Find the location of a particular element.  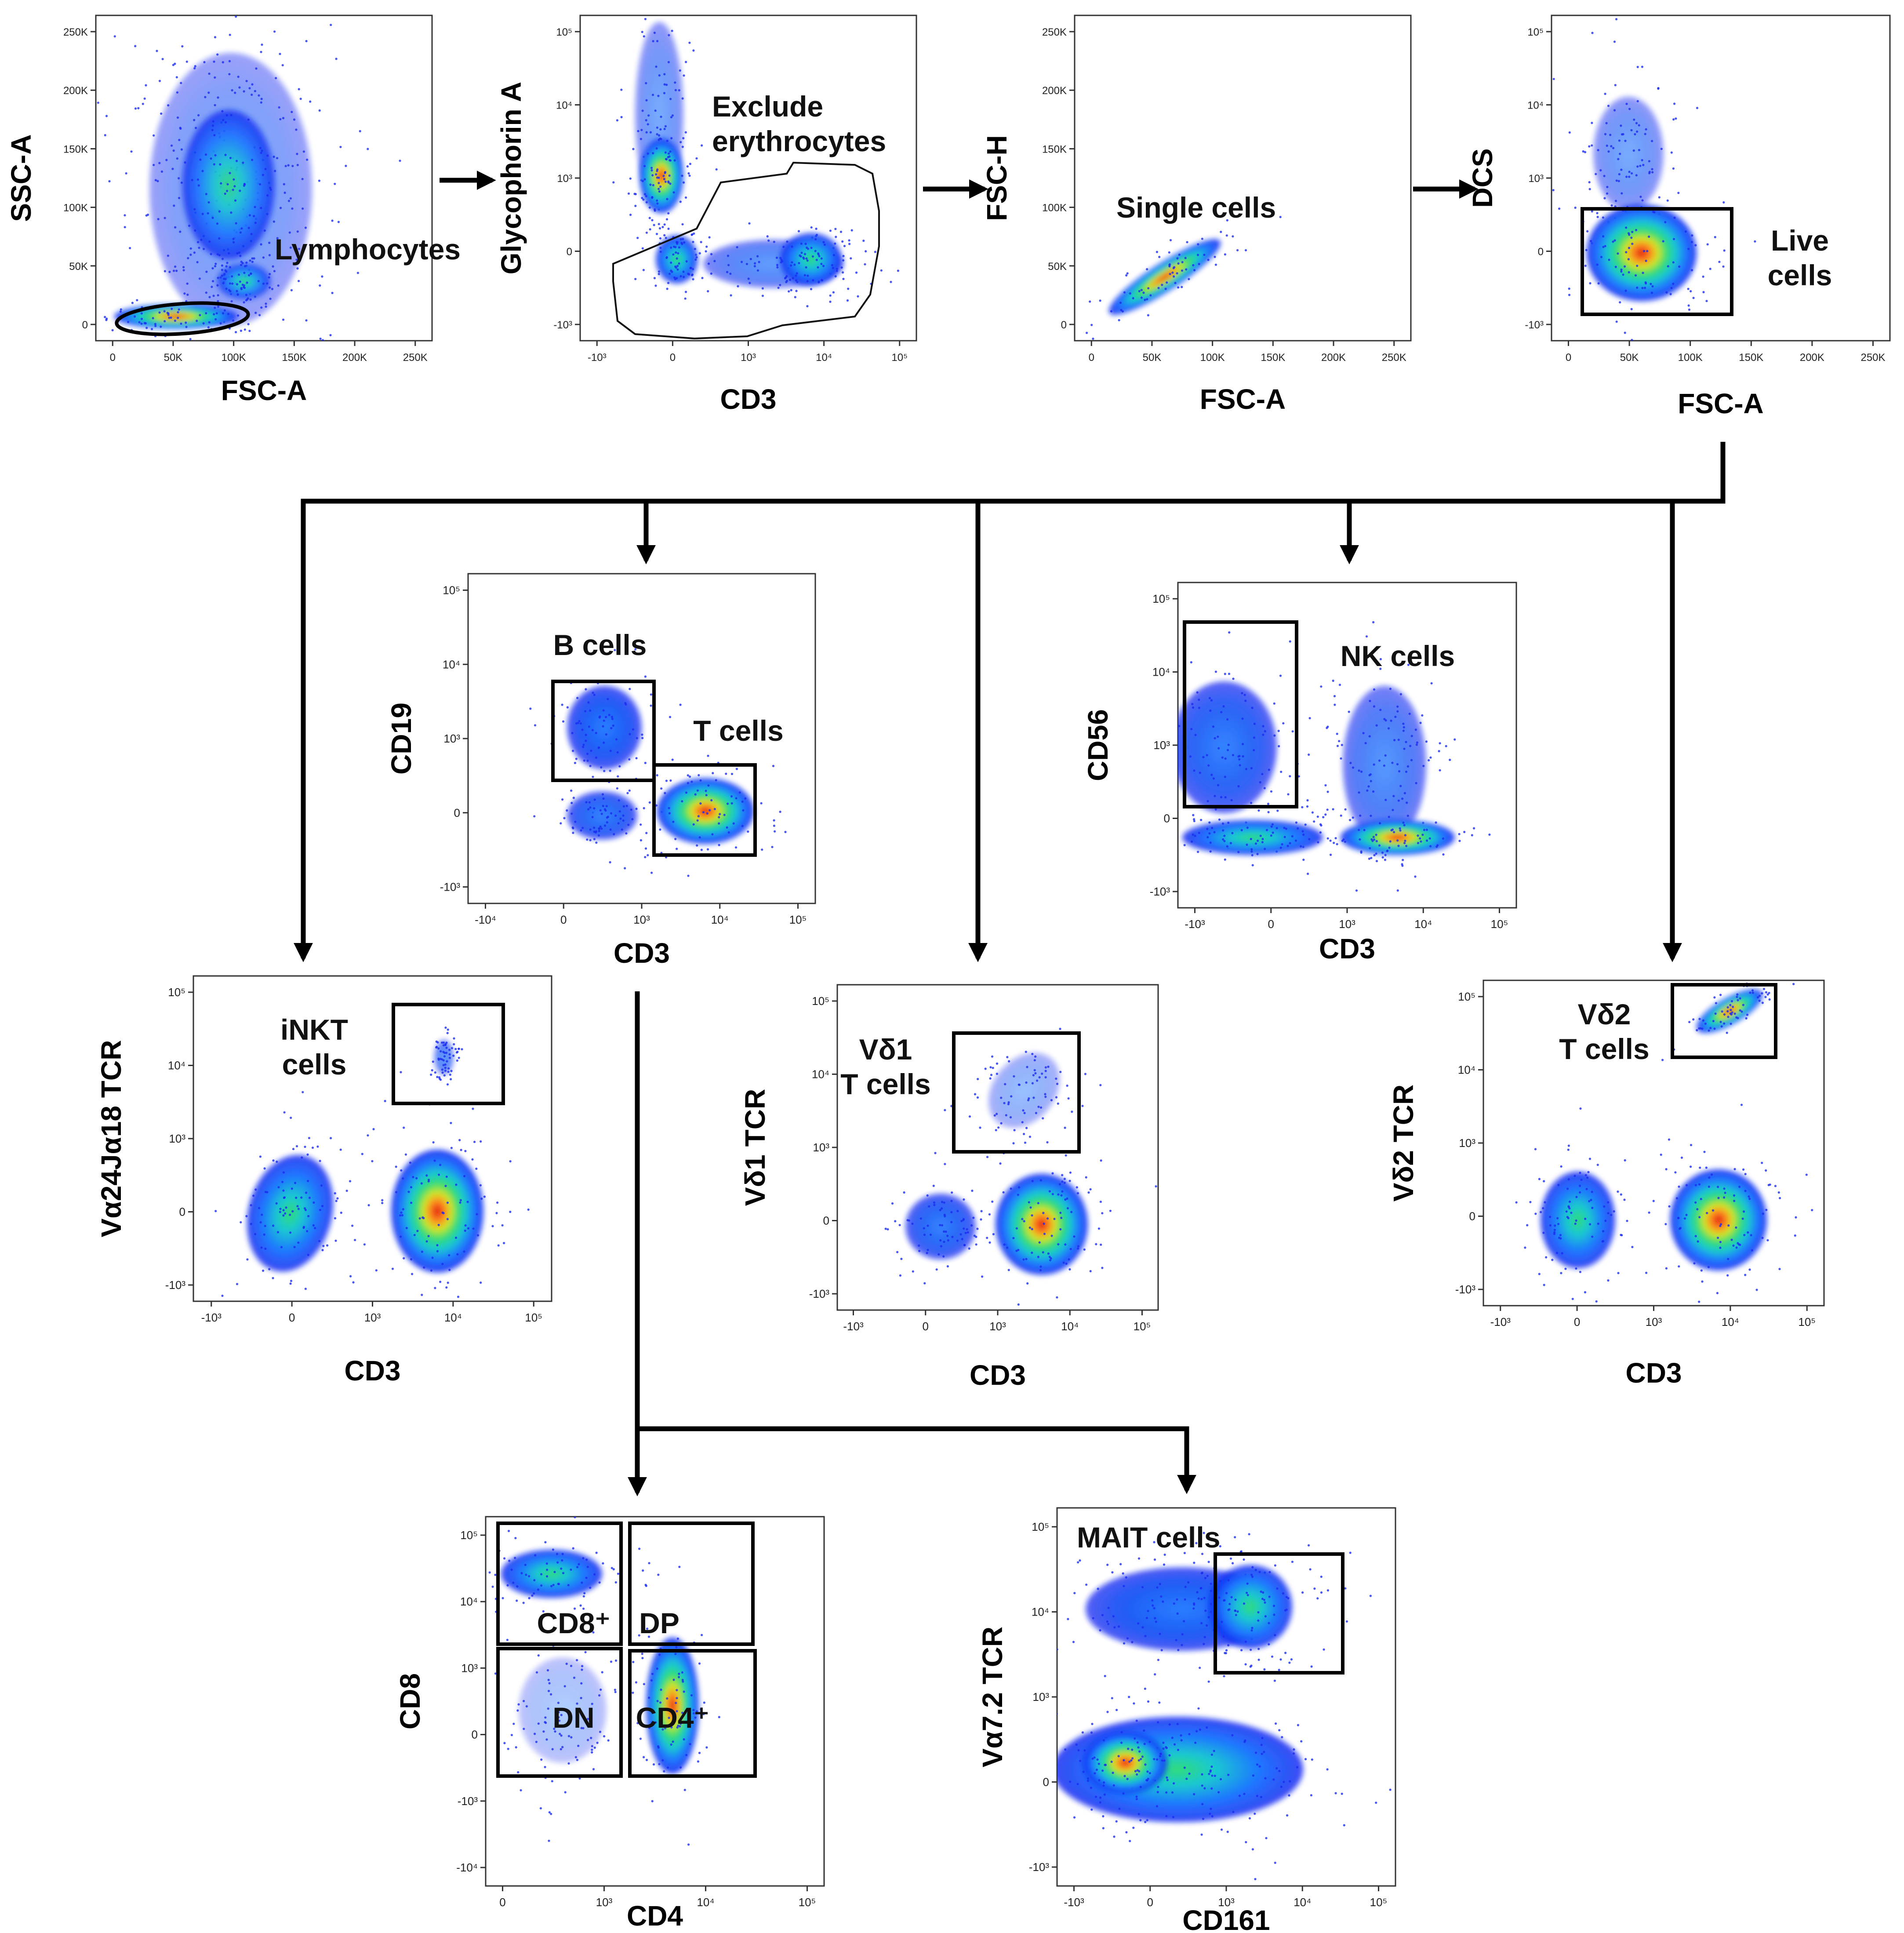

density-blob is located at coordinates (1250, 1607).